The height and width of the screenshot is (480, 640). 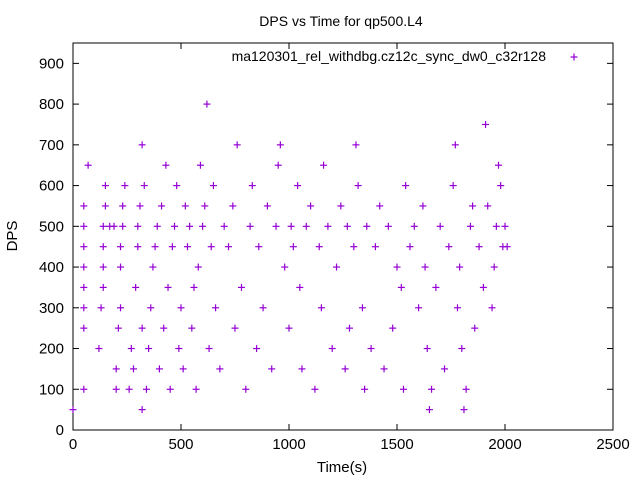 What do you see at coordinates (326, 267) in the screenshot?
I see `y-tick: 400` at bounding box center [326, 267].